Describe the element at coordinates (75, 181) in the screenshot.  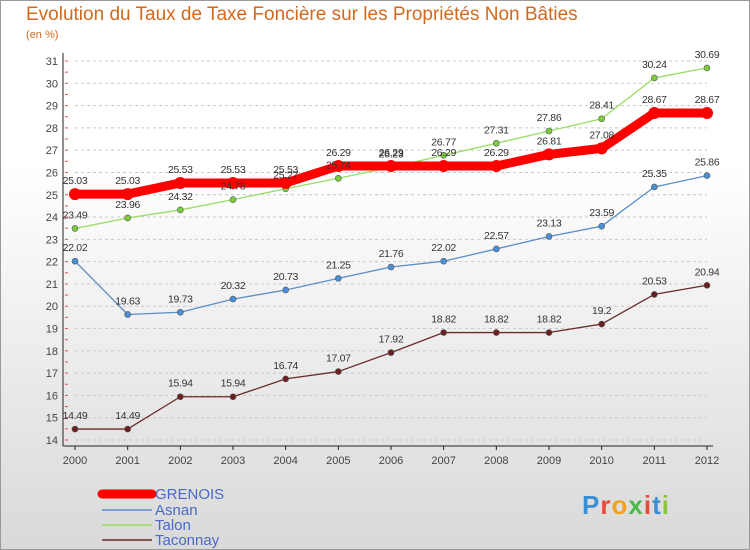
I see `data-label-grenois: 25.03` at that location.